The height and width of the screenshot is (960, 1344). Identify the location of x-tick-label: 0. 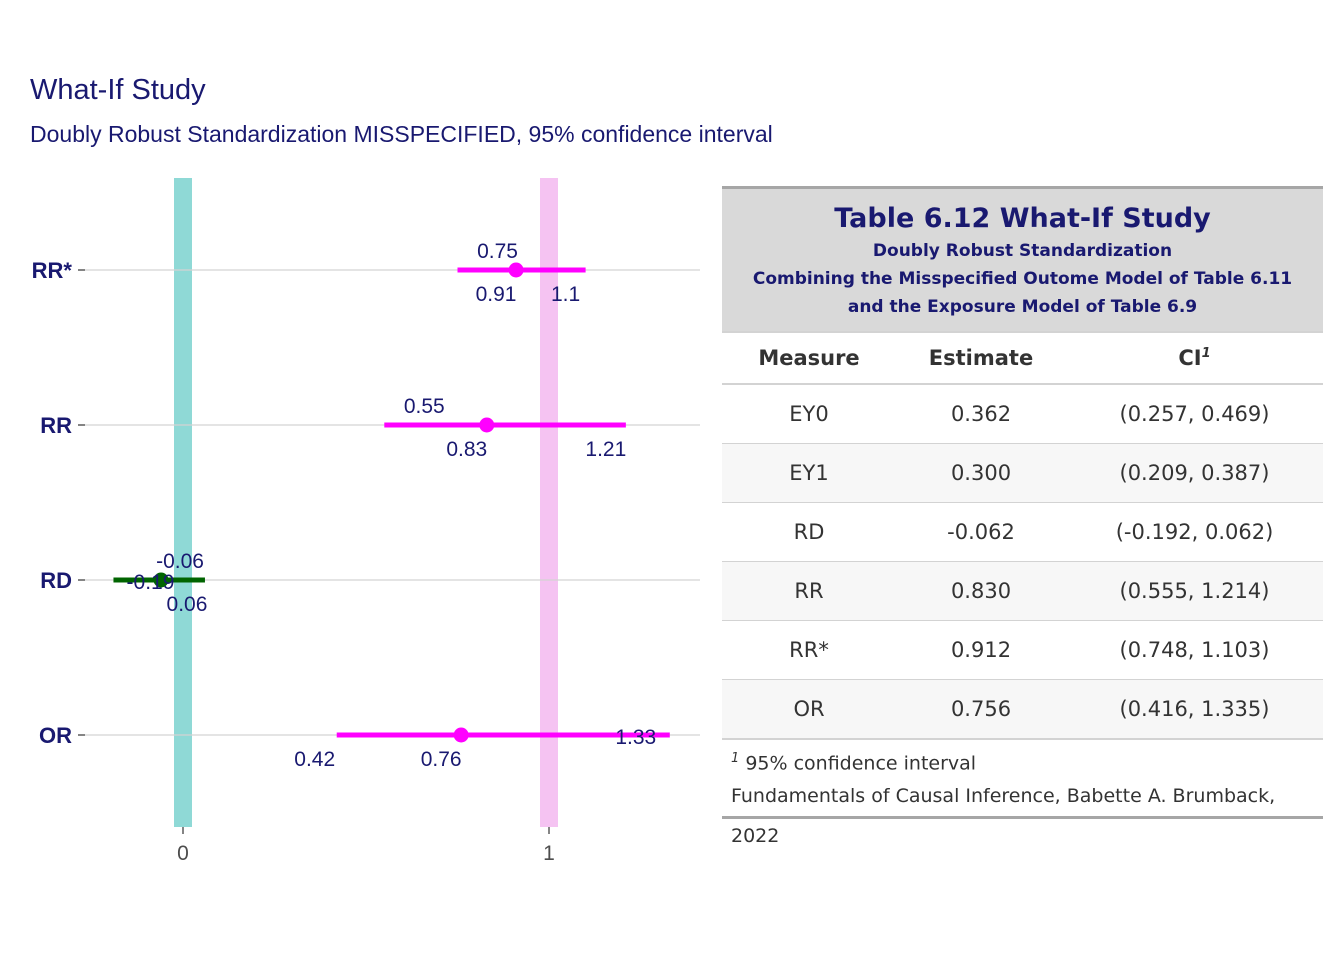
(183, 853).